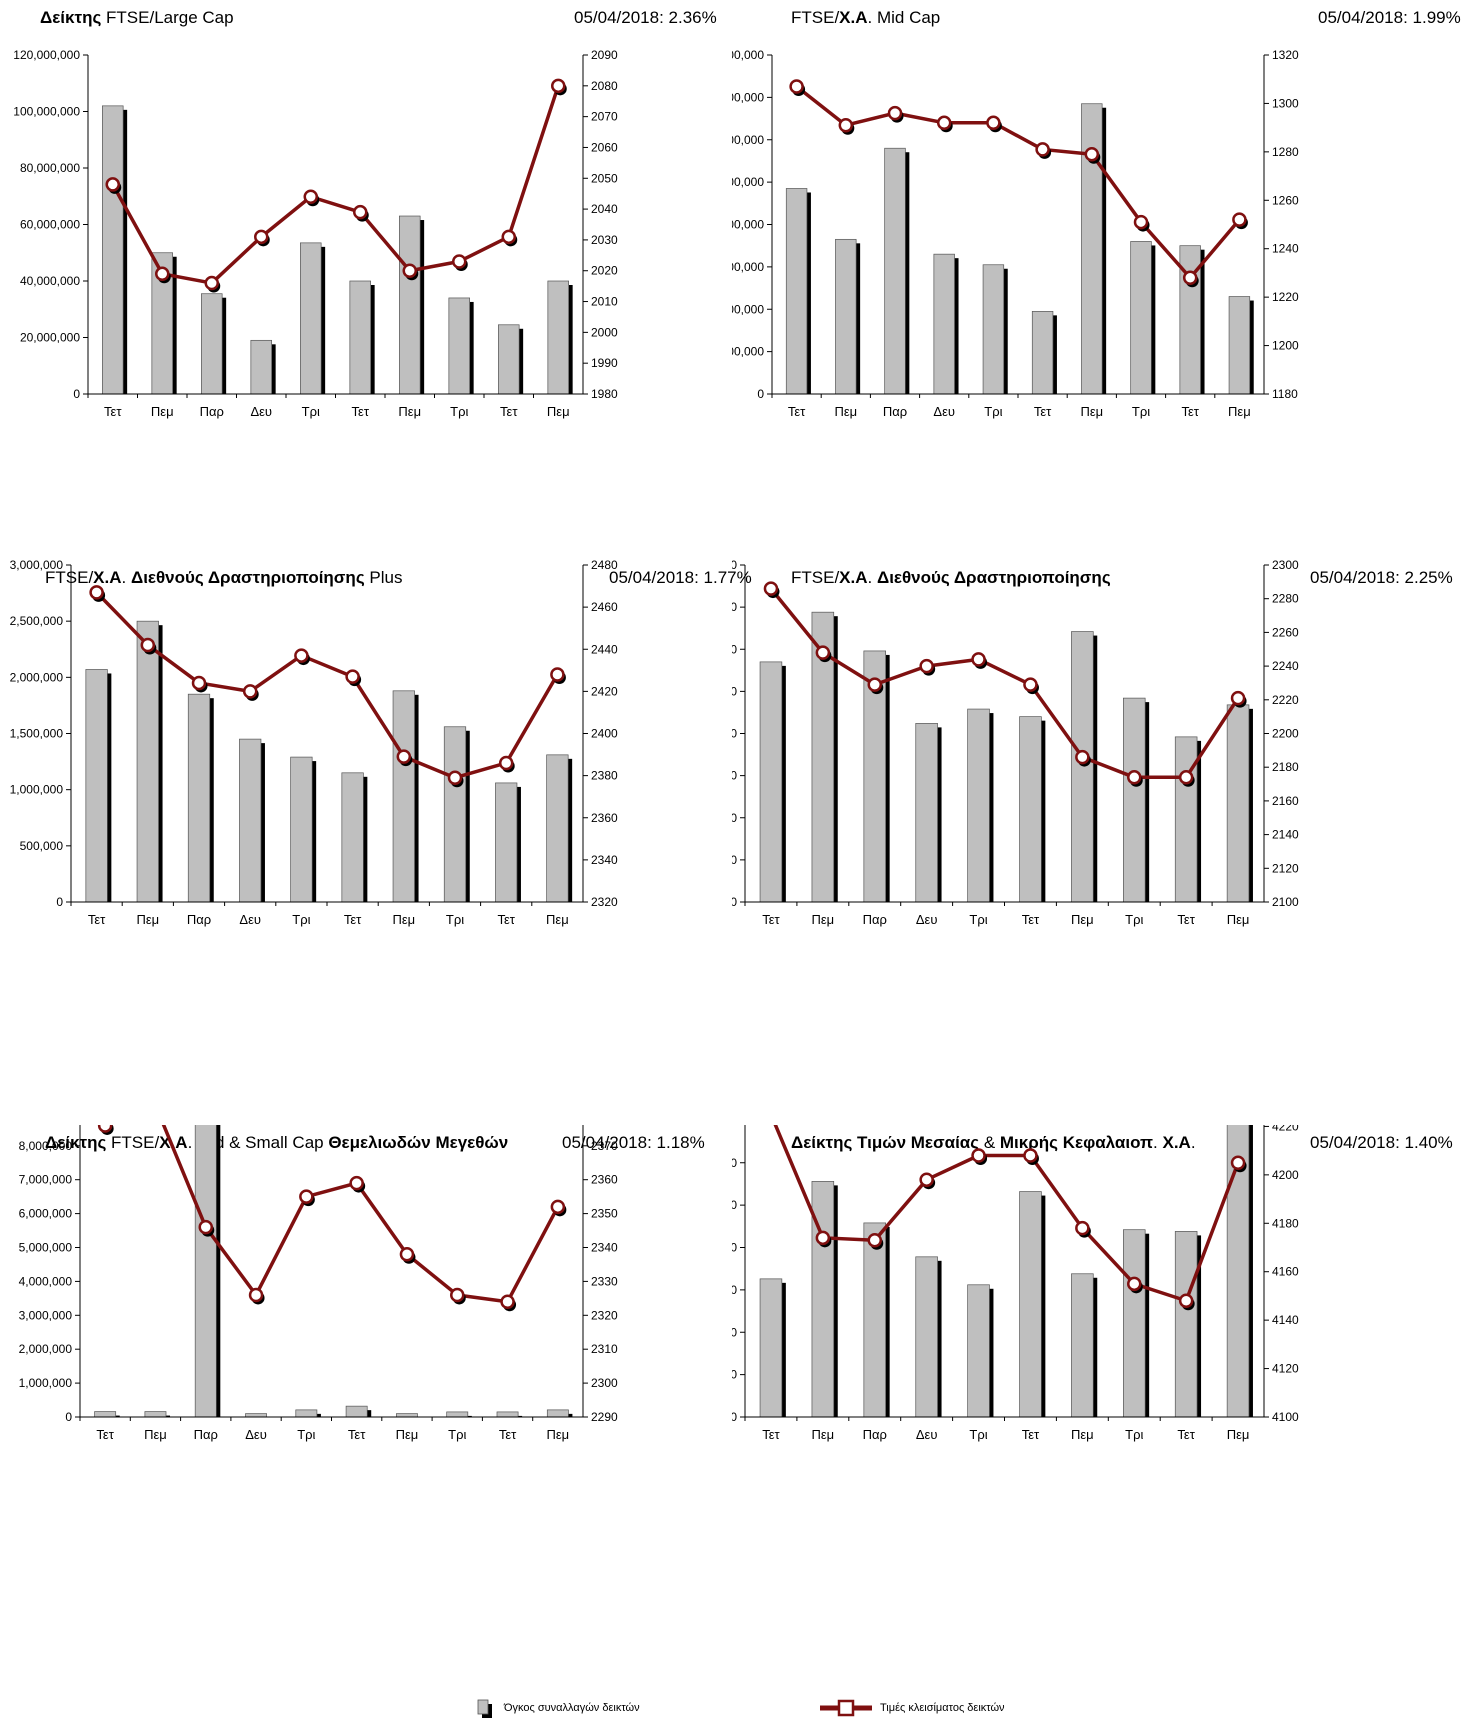 The image size is (1464, 1728). What do you see at coordinates (484, 1708) in the screenshot?
I see `bar-swatch-icon` at bounding box center [484, 1708].